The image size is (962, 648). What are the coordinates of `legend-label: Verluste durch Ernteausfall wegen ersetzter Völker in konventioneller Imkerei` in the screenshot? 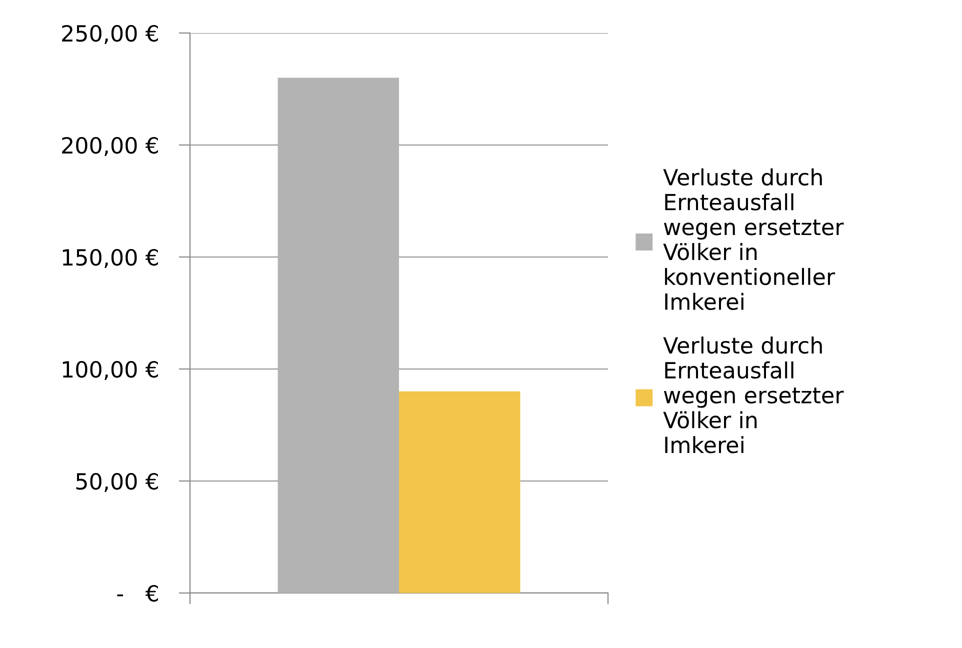 It's located at (753, 239).